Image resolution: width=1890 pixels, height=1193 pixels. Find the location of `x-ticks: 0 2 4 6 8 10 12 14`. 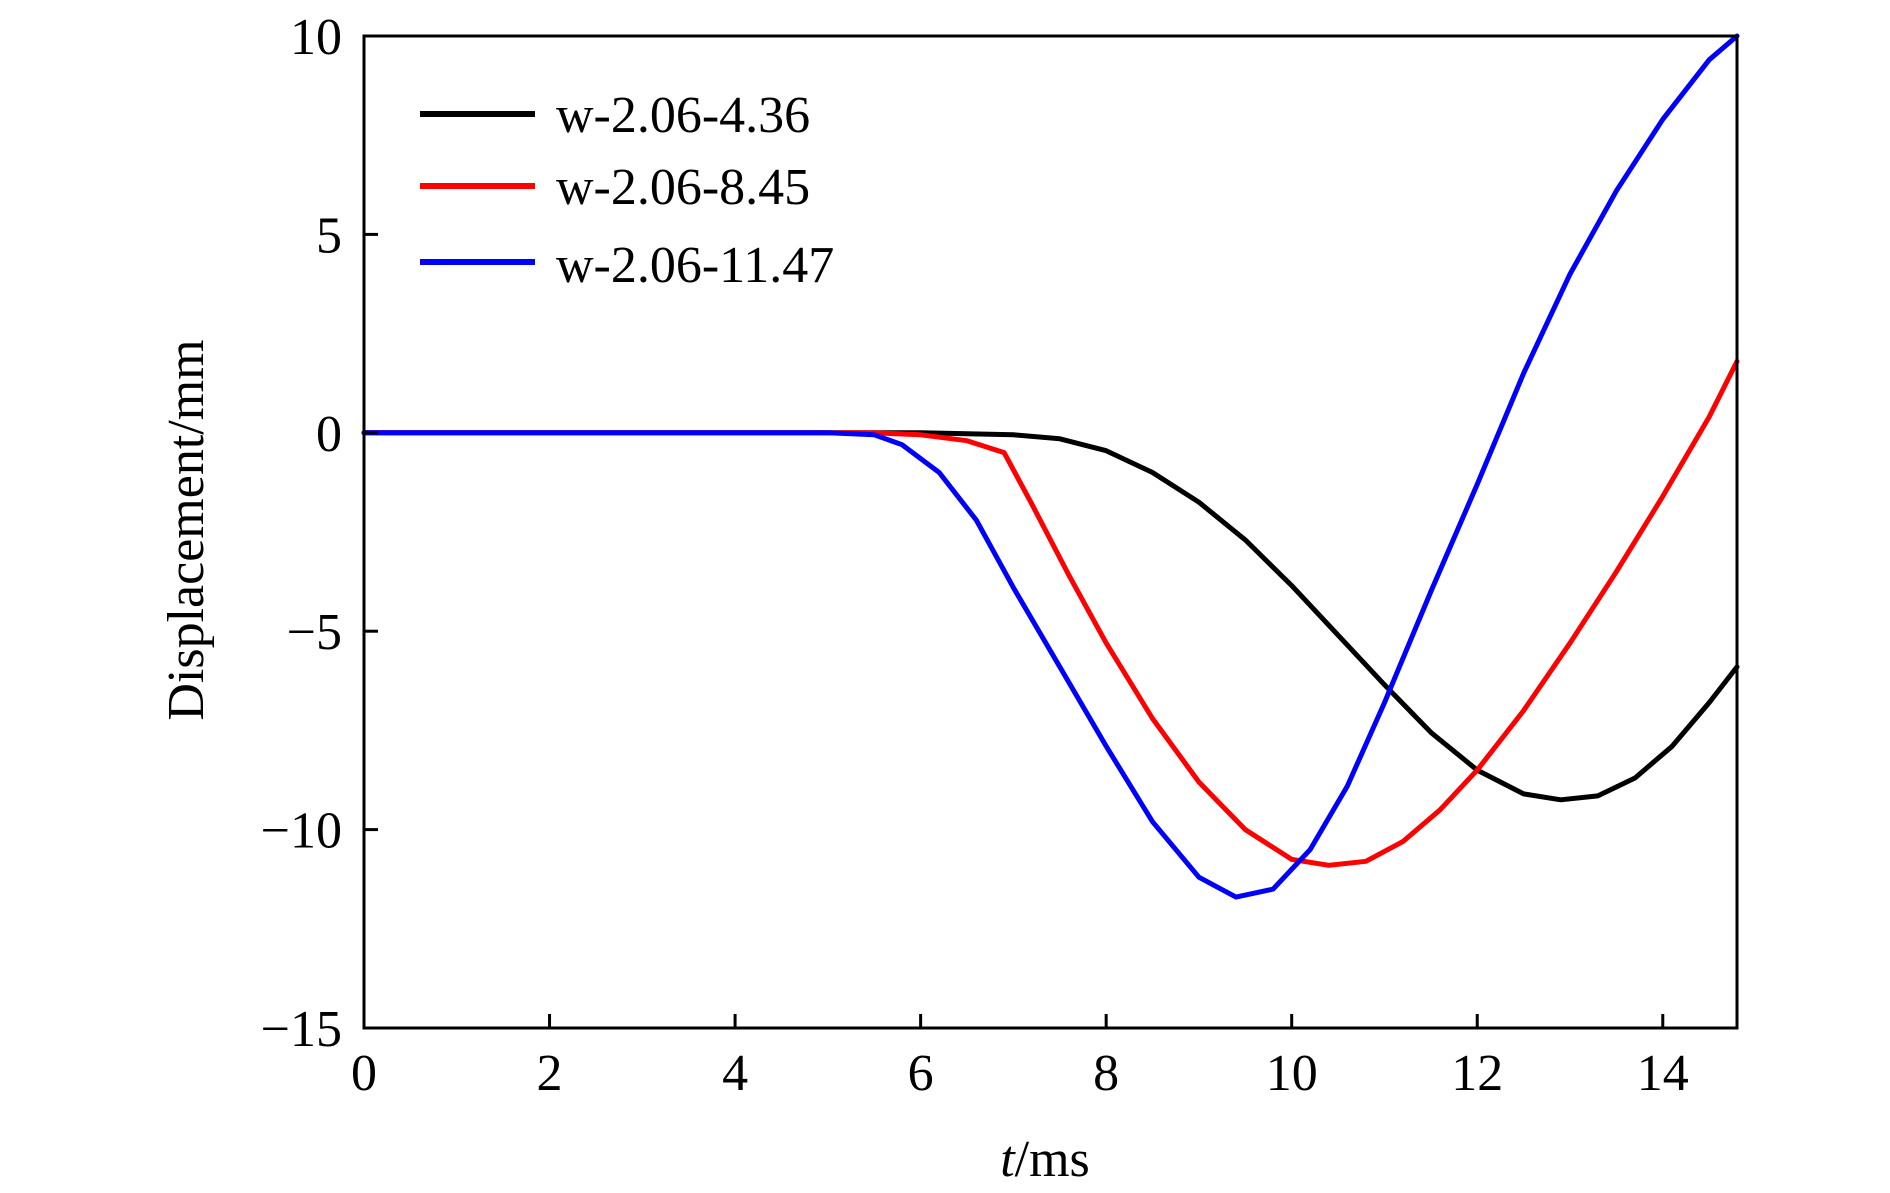

x-ticks: 0 2 4 6 8 10 12 14 is located at coordinates (1020, 1058).